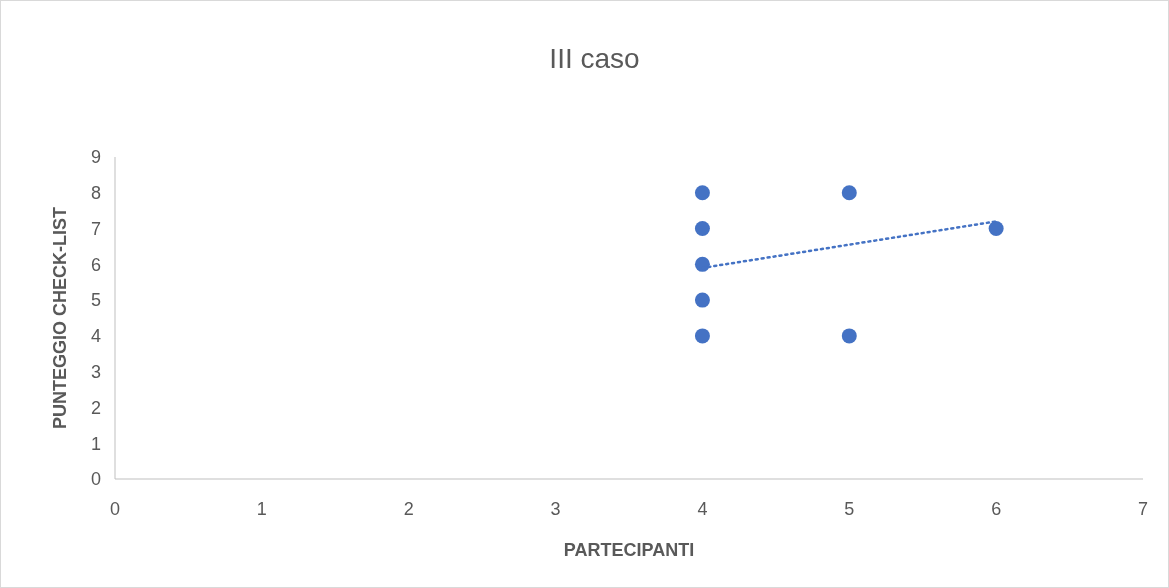 The image size is (1169, 588). What do you see at coordinates (849, 509) in the screenshot?
I see `x-tick-label: 5` at bounding box center [849, 509].